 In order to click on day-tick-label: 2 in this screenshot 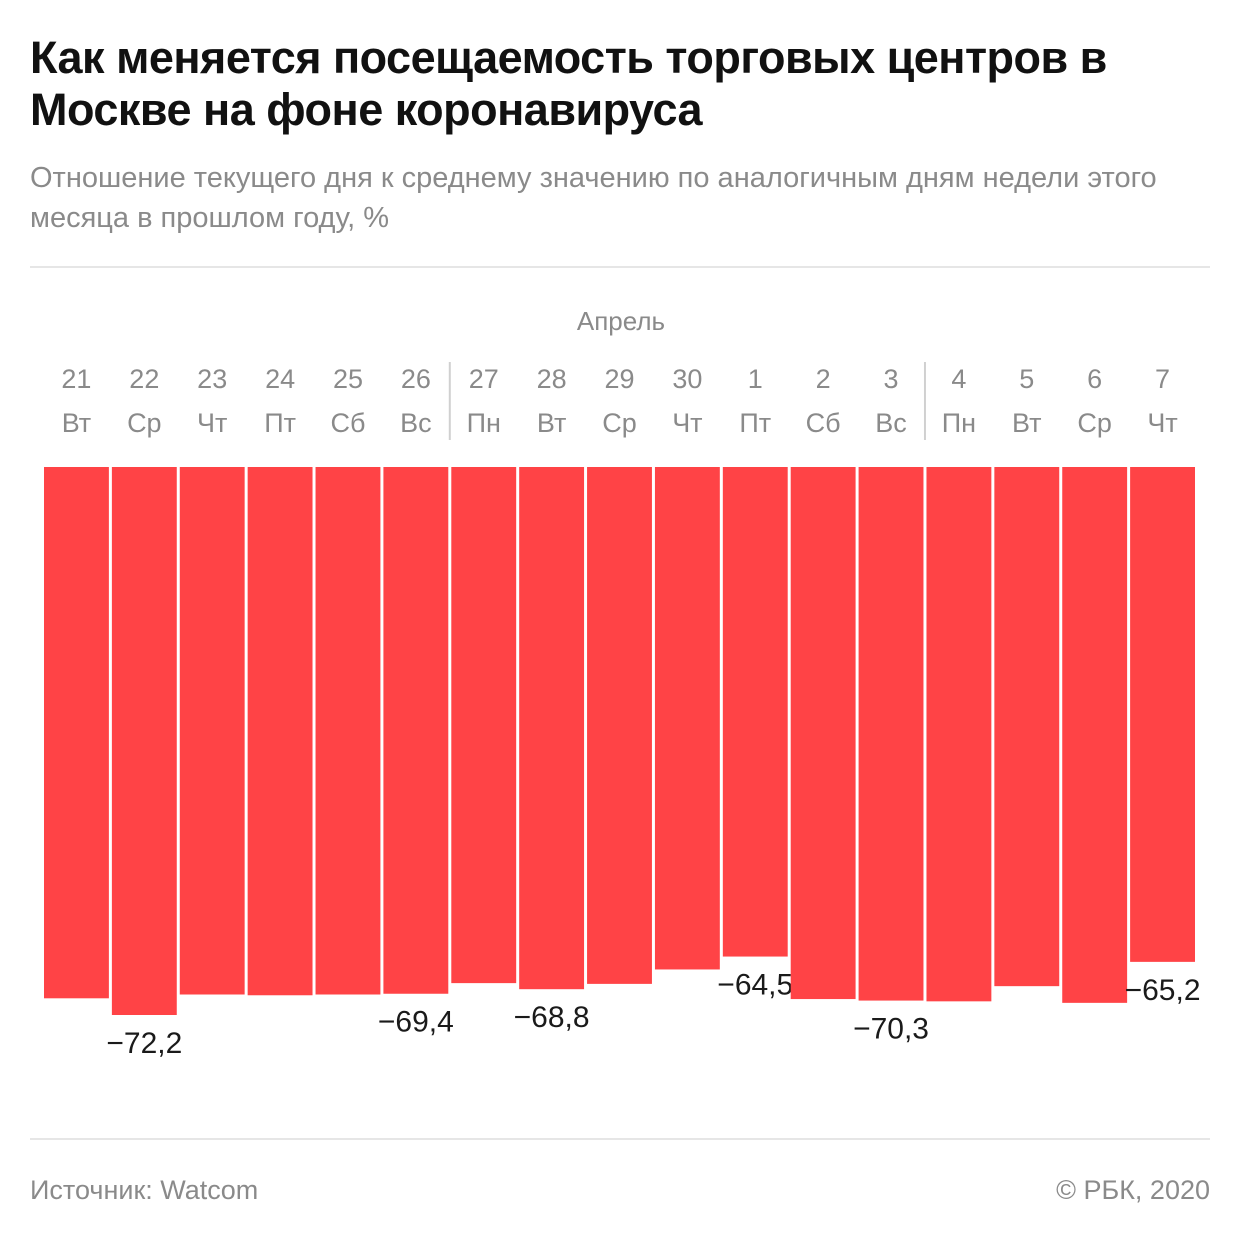, I will do `click(823, 379)`.